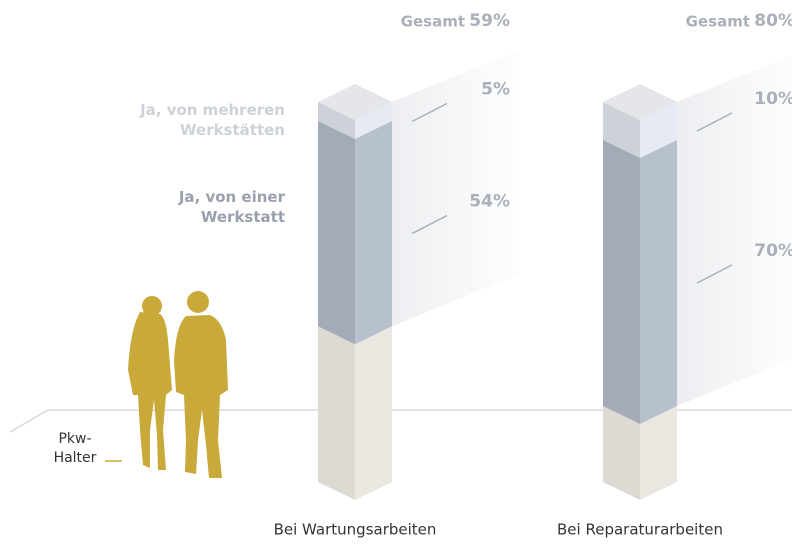  Describe the element at coordinates (495, 90) in the screenshot. I see `value-label: 5%` at that location.